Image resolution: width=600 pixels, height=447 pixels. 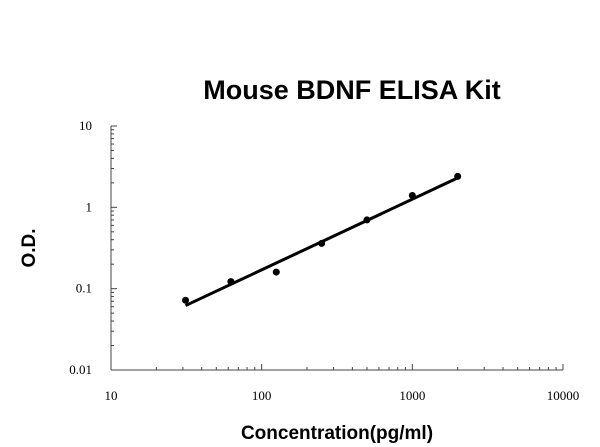 What do you see at coordinates (85, 125) in the screenshot?
I see `y-tick-label: 10` at bounding box center [85, 125].